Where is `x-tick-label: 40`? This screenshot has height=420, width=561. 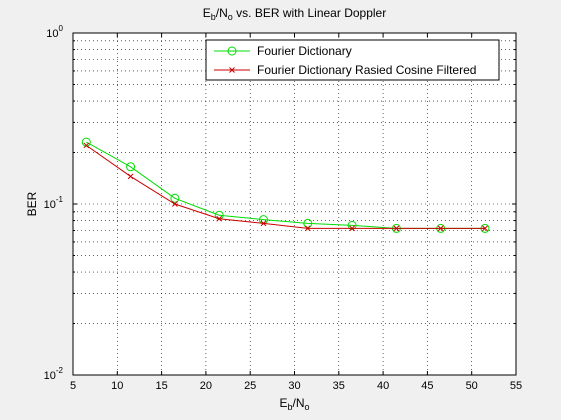
x-tick-label: 40 is located at coordinates (383, 386).